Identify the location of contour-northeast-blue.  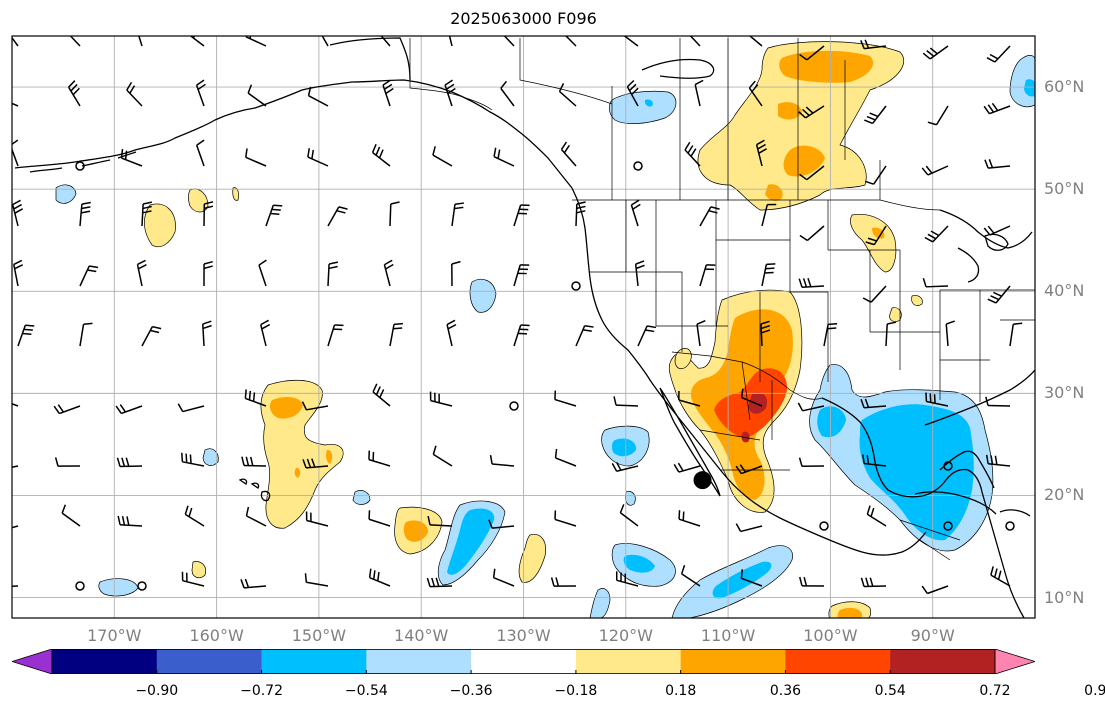
(1029, 88).